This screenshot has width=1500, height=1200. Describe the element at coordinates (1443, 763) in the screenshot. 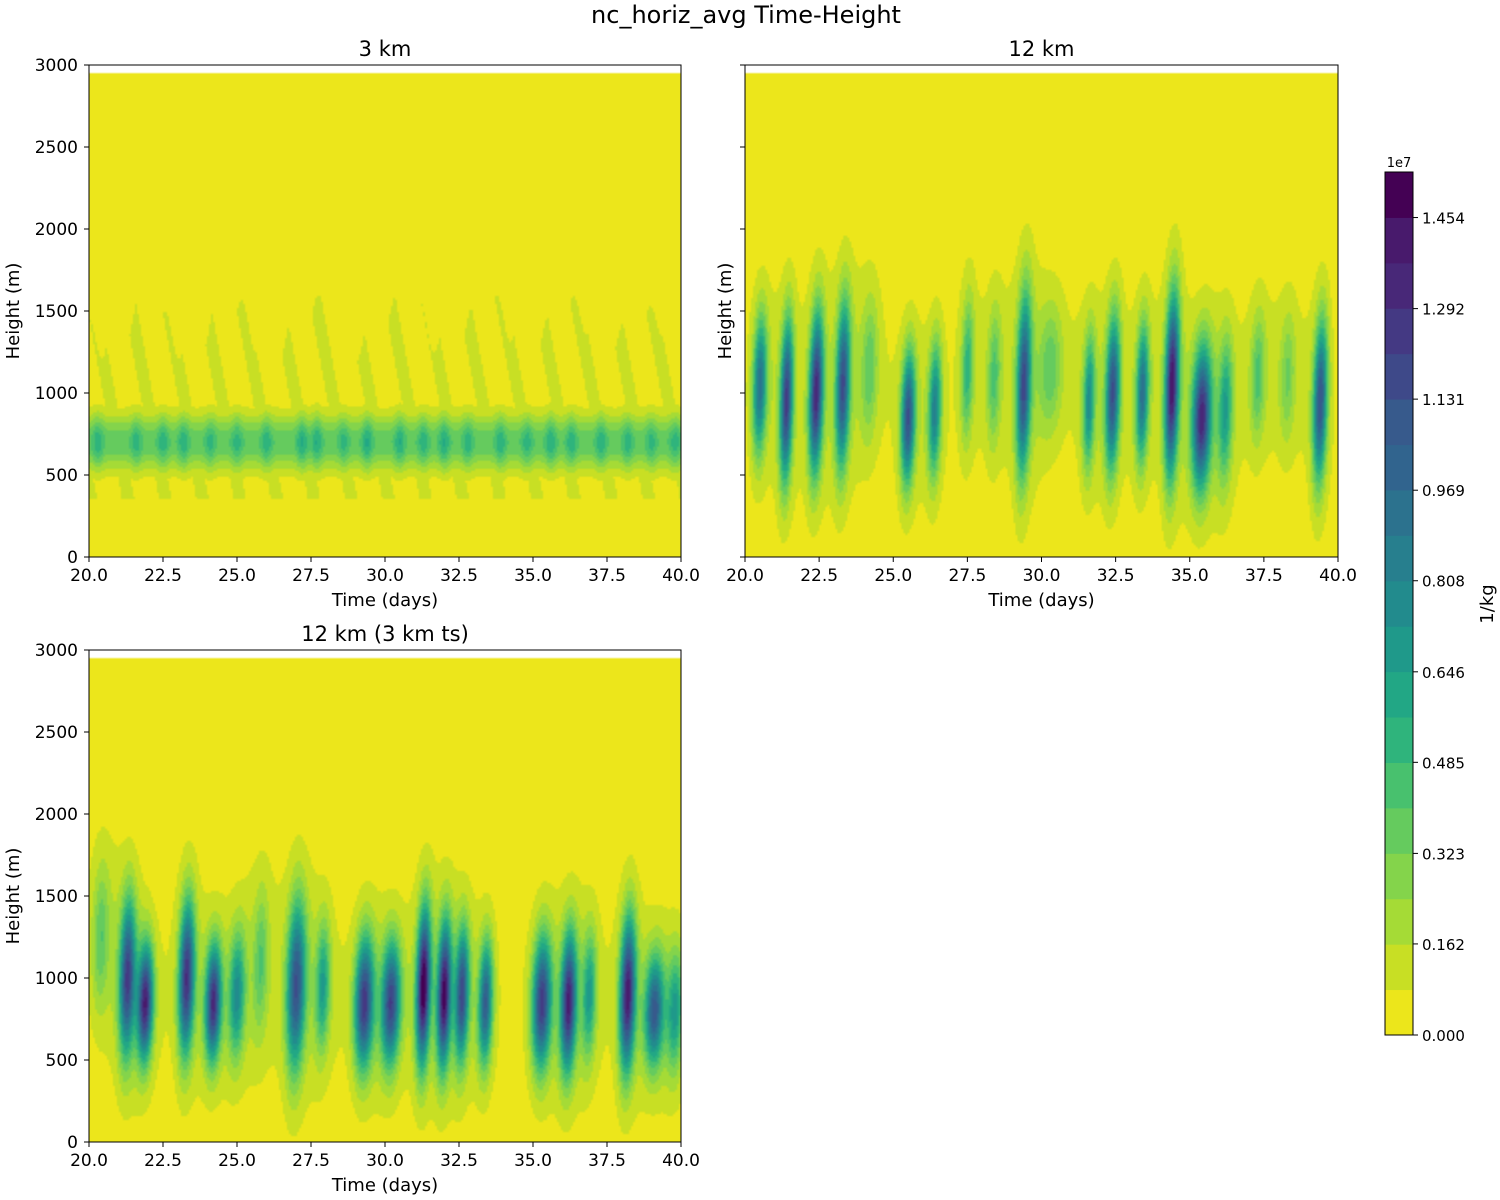

I see `colorbar-tick-label: 0.485` at that location.